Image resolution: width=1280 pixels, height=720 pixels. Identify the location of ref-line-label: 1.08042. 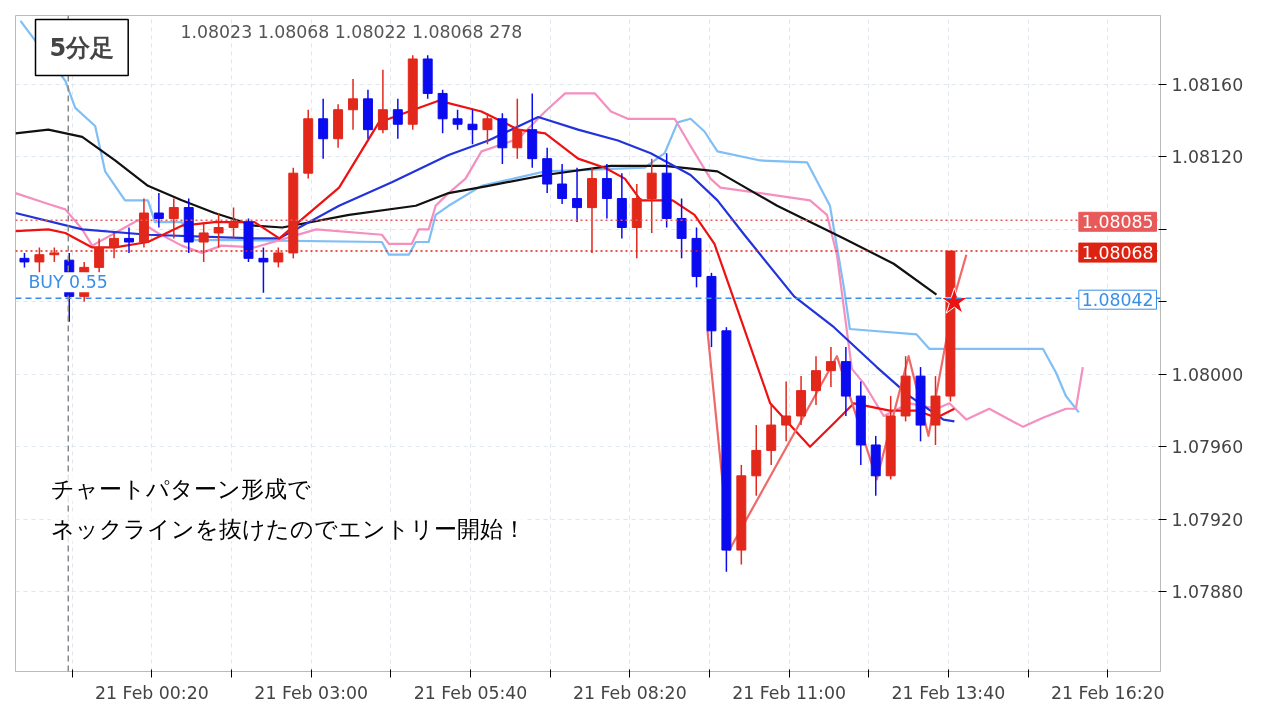
(1117, 300).